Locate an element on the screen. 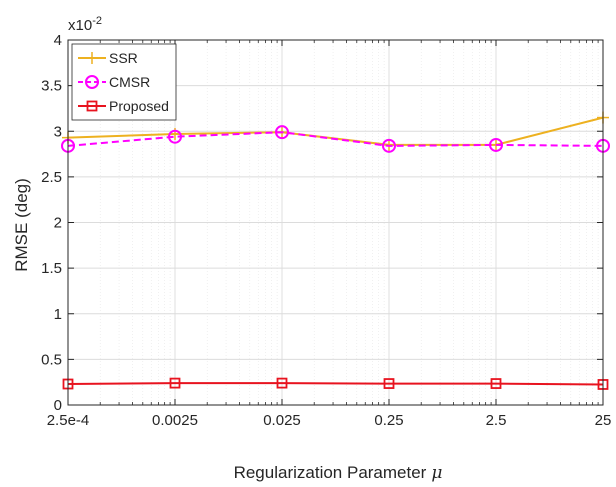 Image resolution: width=616 pixels, height=487 pixels. legend-label: SSR is located at coordinates (123, 58).